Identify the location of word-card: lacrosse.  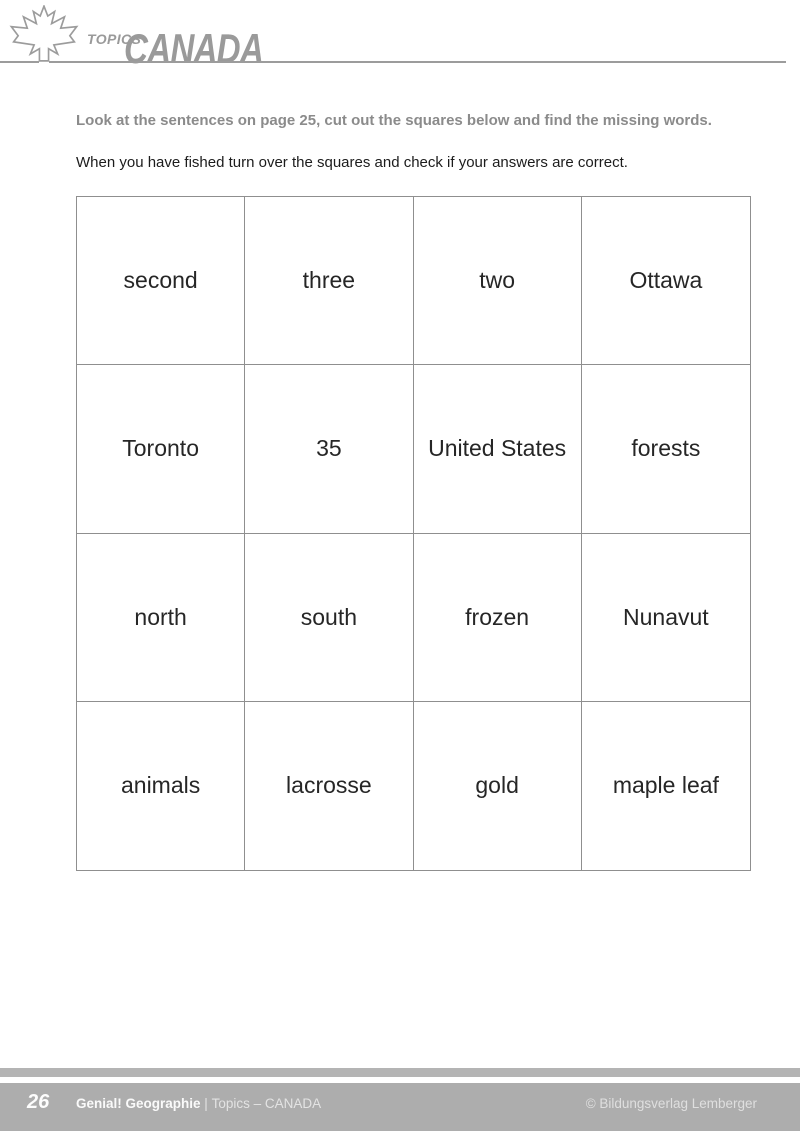
(329, 785).